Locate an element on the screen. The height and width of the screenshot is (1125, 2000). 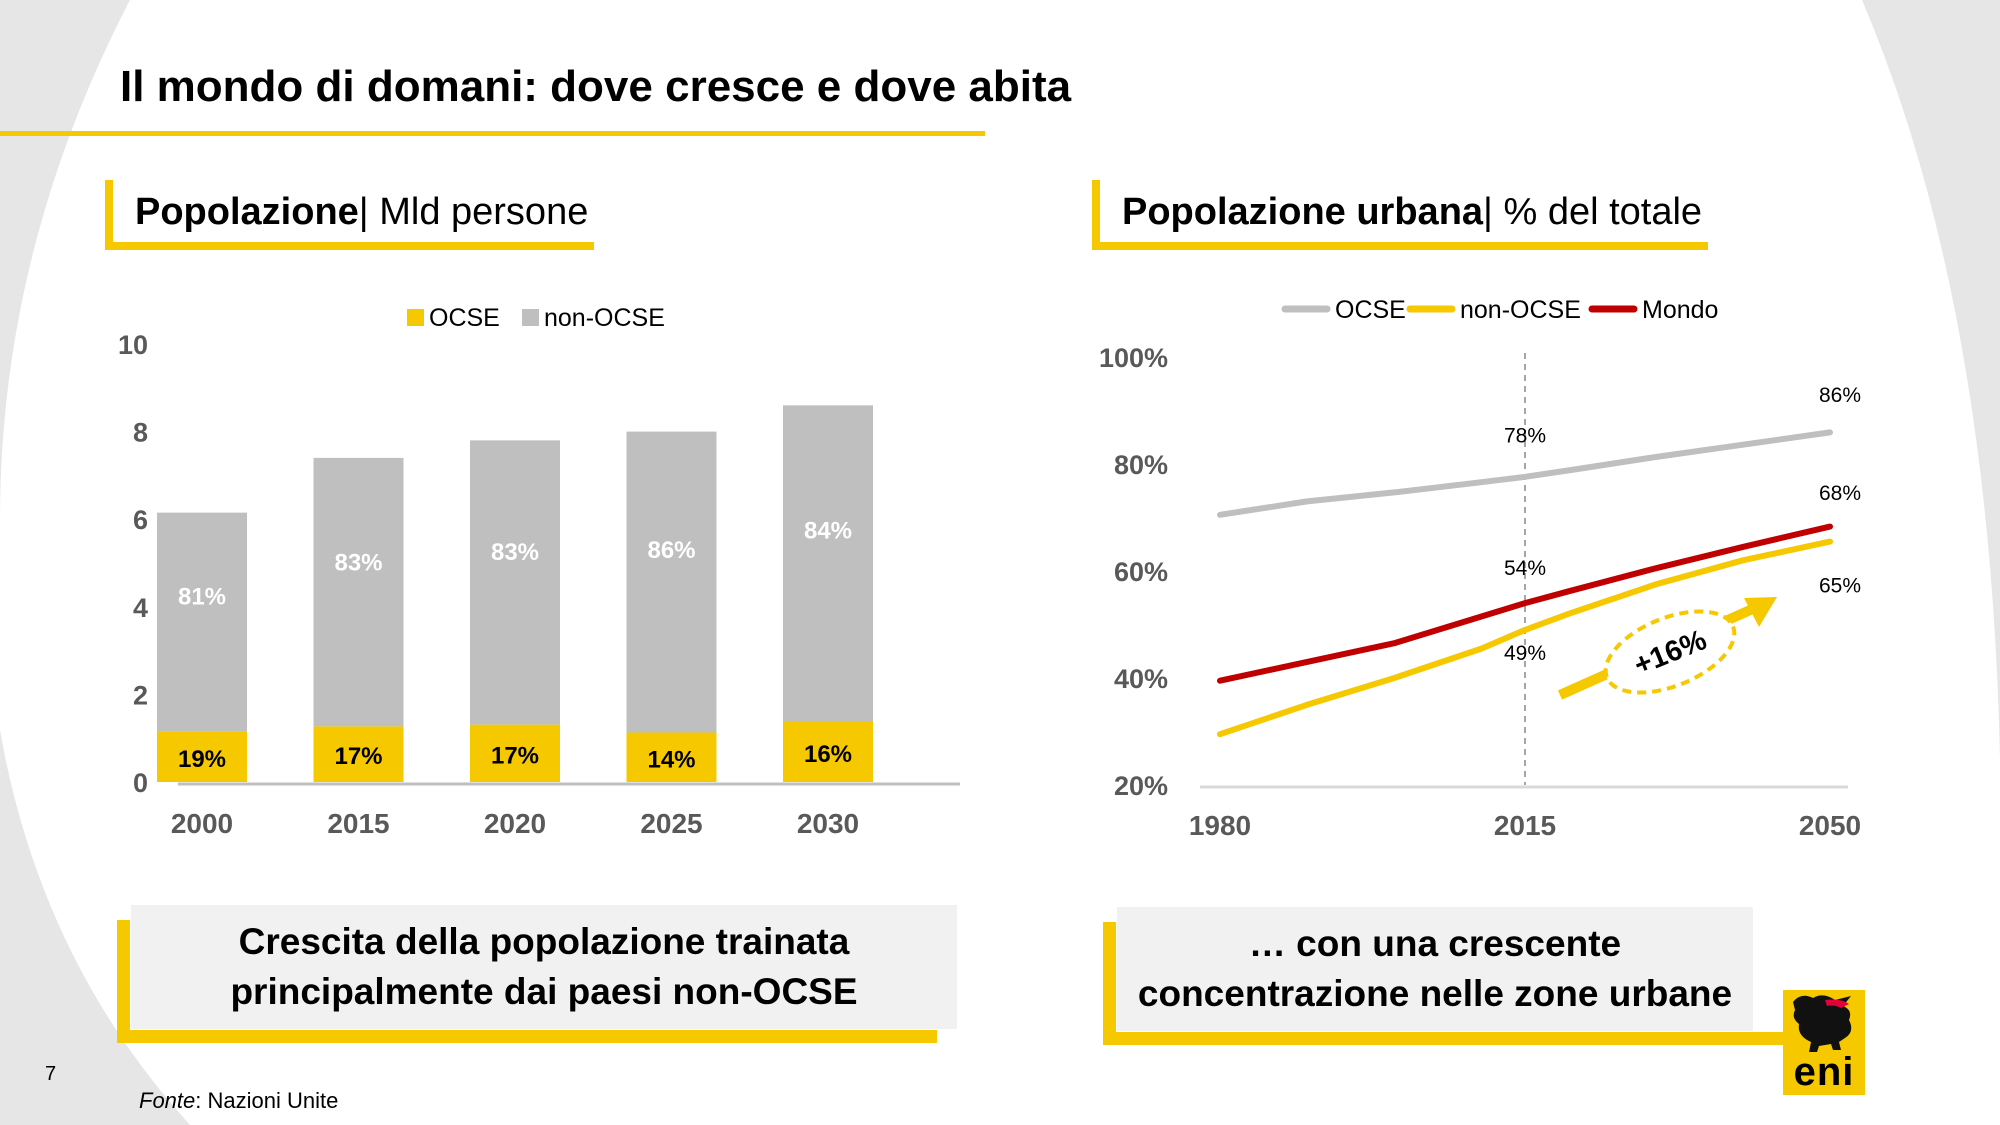
x-tick-label: 2025 is located at coordinates (671, 823).